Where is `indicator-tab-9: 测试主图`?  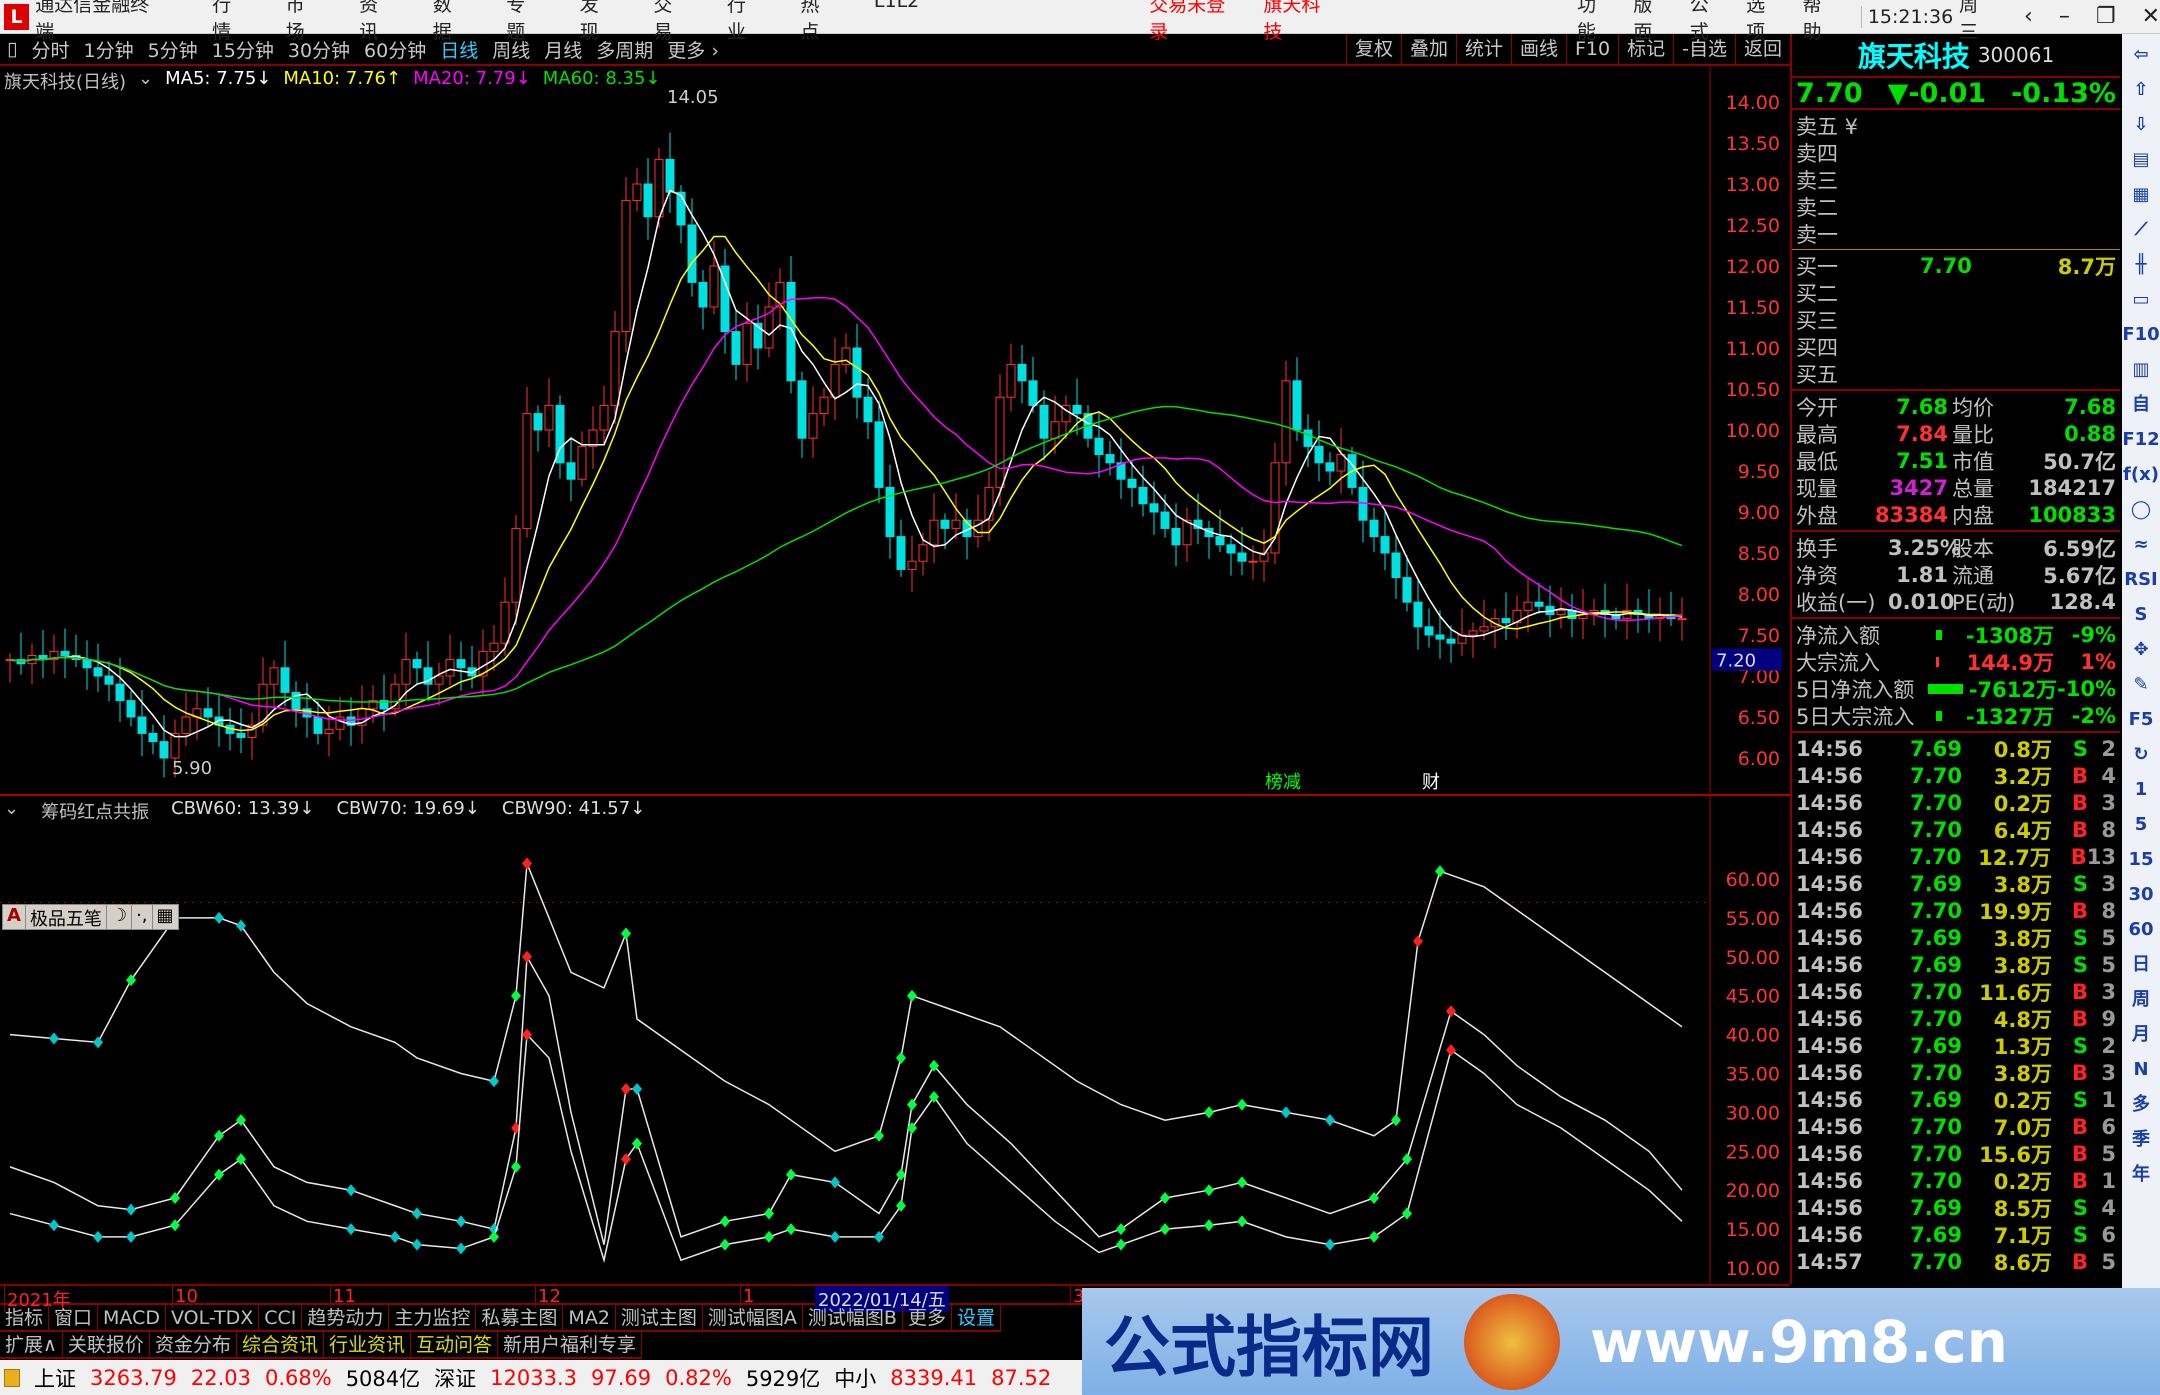
indicator-tab-9: 测试主图 is located at coordinates (659, 1317).